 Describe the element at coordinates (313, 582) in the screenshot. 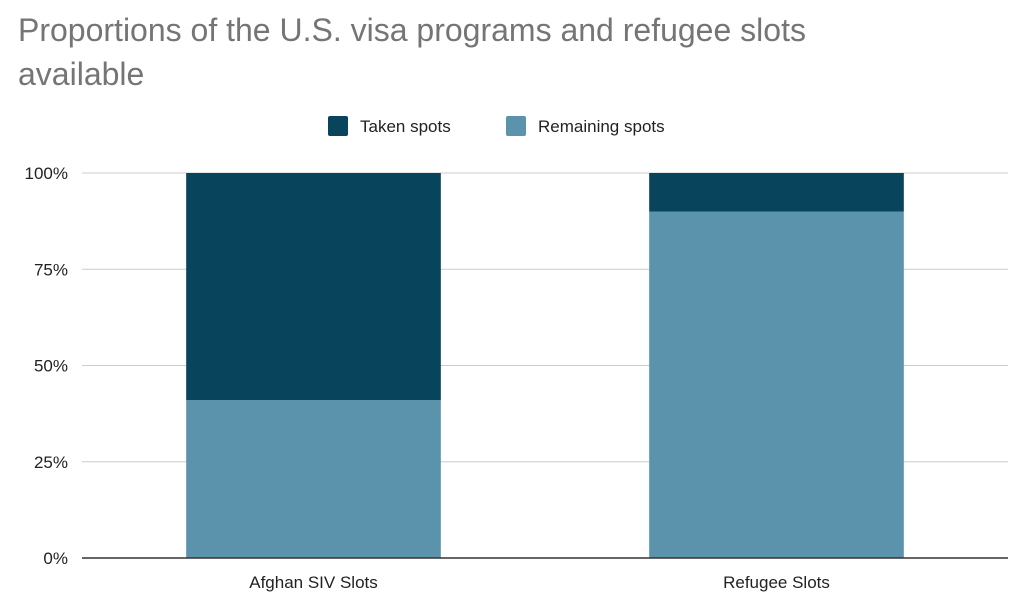

I see `x-category-label: Afghan SIV Slots` at that location.